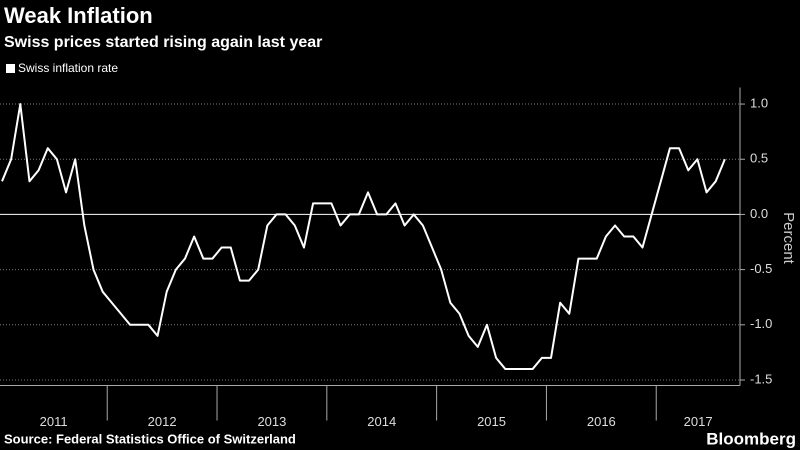 The width and height of the screenshot is (800, 450). Describe the element at coordinates (761, 323) in the screenshot. I see `y-tick-label: -1.0` at that location.